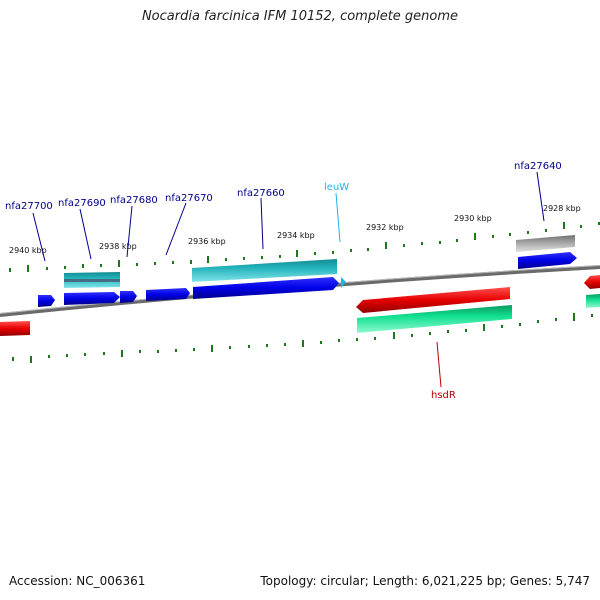  What do you see at coordinates (439, 364) in the screenshot?
I see `leader-hsdR` at bounding box center [439, 364].